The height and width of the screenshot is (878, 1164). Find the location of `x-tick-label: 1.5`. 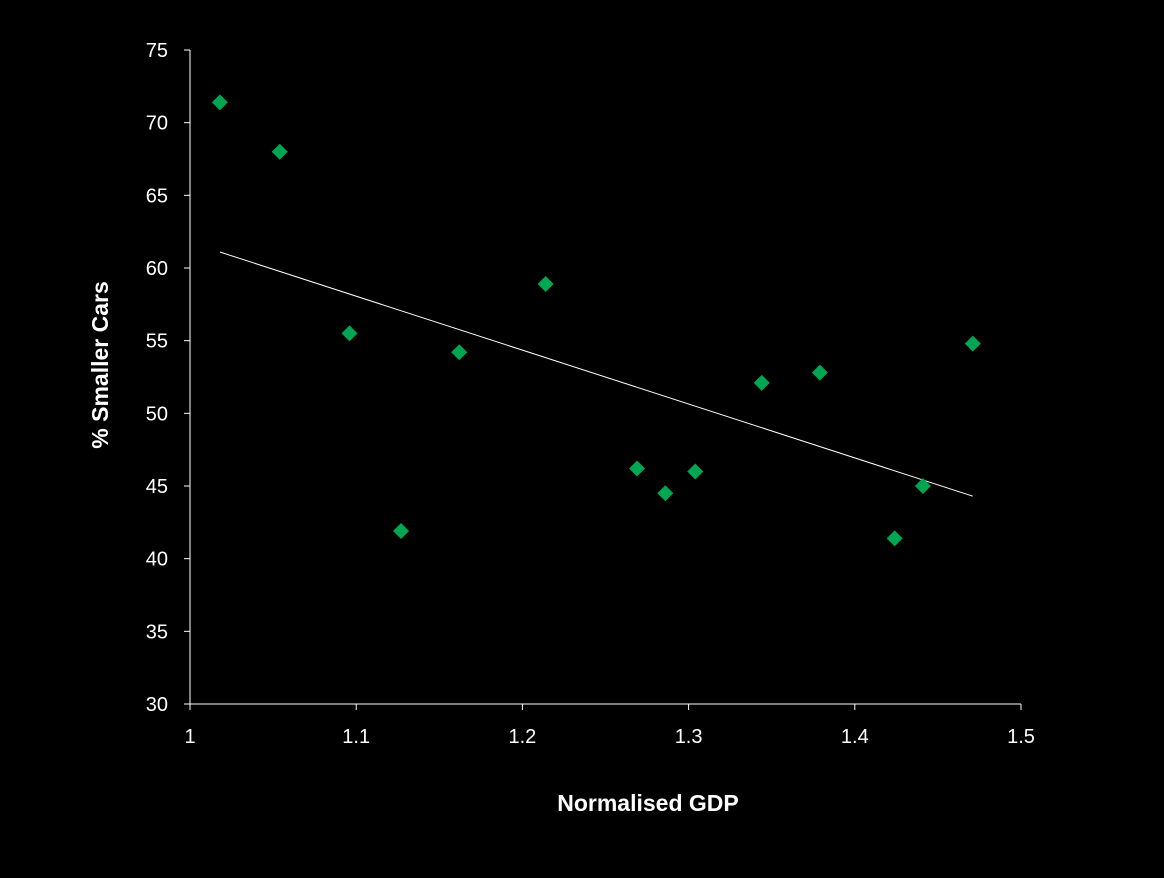

x-tick-label: 1.5 is located at coordinates (1021, 737).